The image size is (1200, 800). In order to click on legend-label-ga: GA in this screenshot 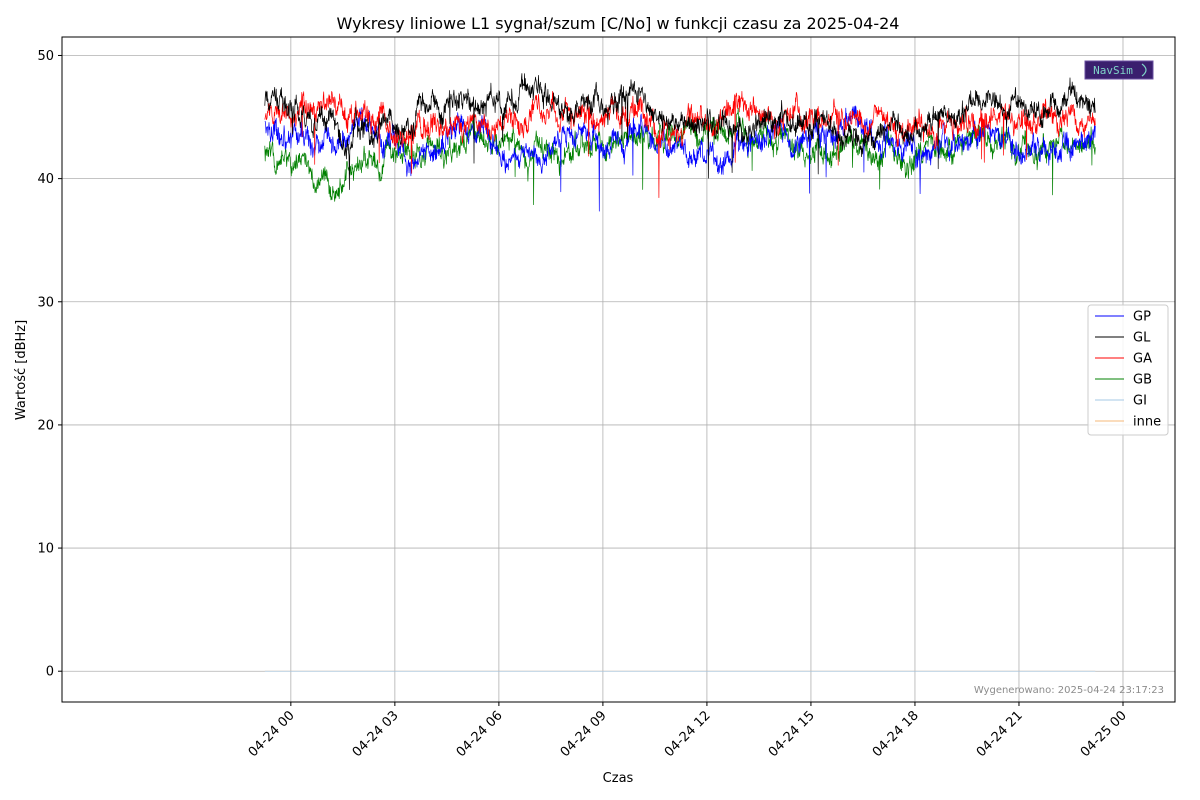, I will do `click(1142, 359)`.